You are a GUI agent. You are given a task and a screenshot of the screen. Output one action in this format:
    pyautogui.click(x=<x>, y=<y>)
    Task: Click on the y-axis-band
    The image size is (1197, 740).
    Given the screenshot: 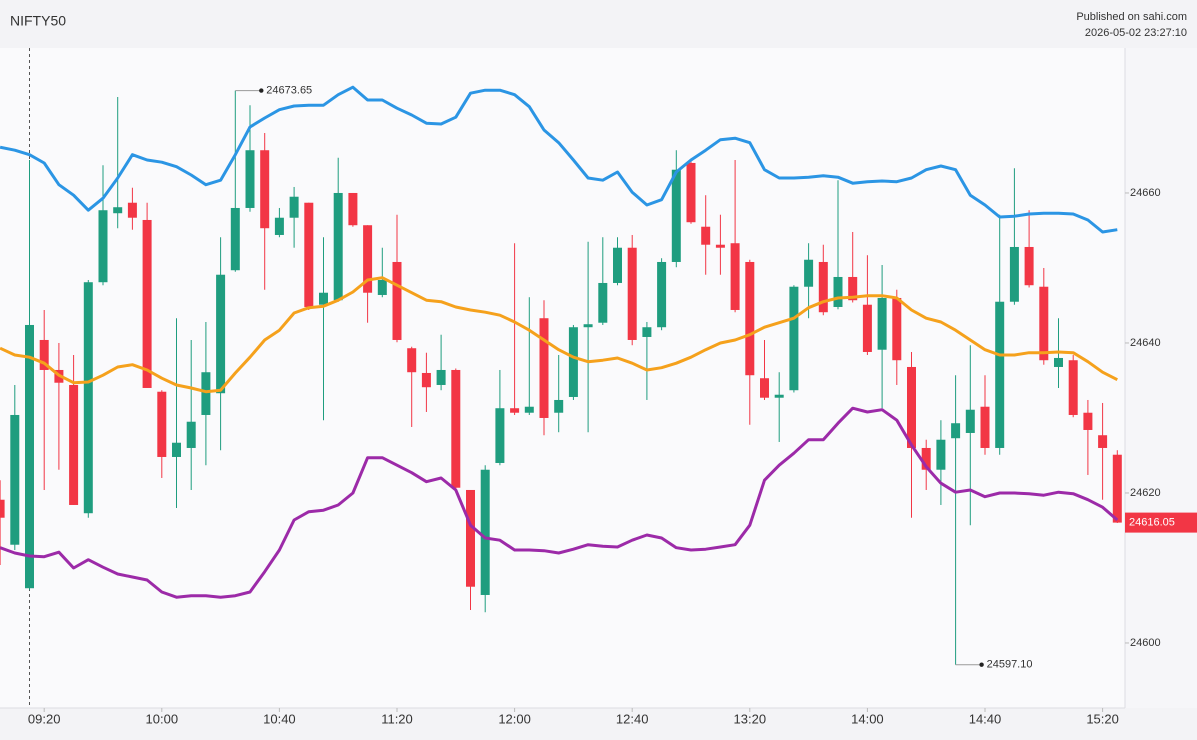 What is the action you would take?
    pyautogui.click(x=1161, y=378)
    